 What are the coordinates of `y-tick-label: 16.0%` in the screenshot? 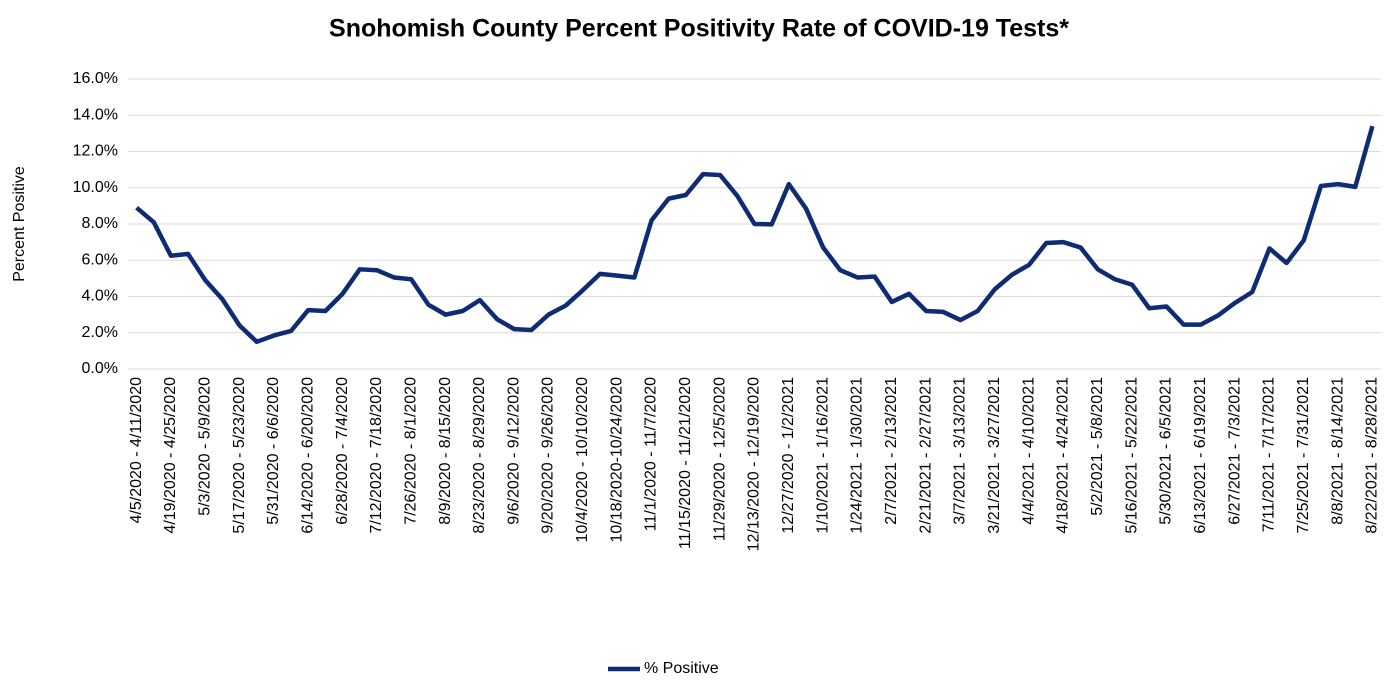 It's located at (95, 78).